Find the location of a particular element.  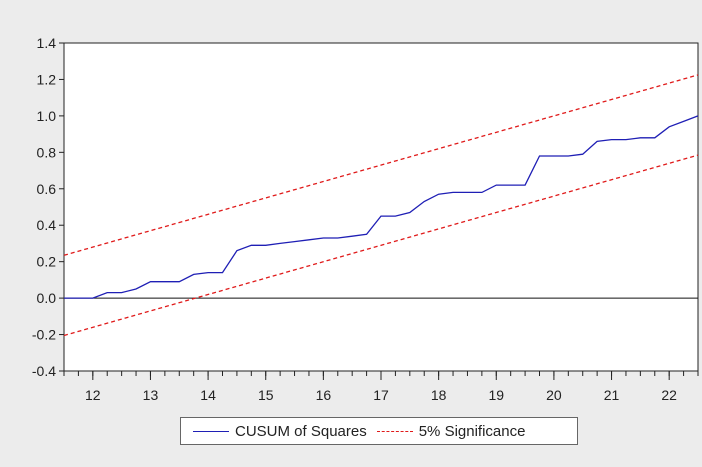

legend-swatch-solid is located at coordinates (211, 431).